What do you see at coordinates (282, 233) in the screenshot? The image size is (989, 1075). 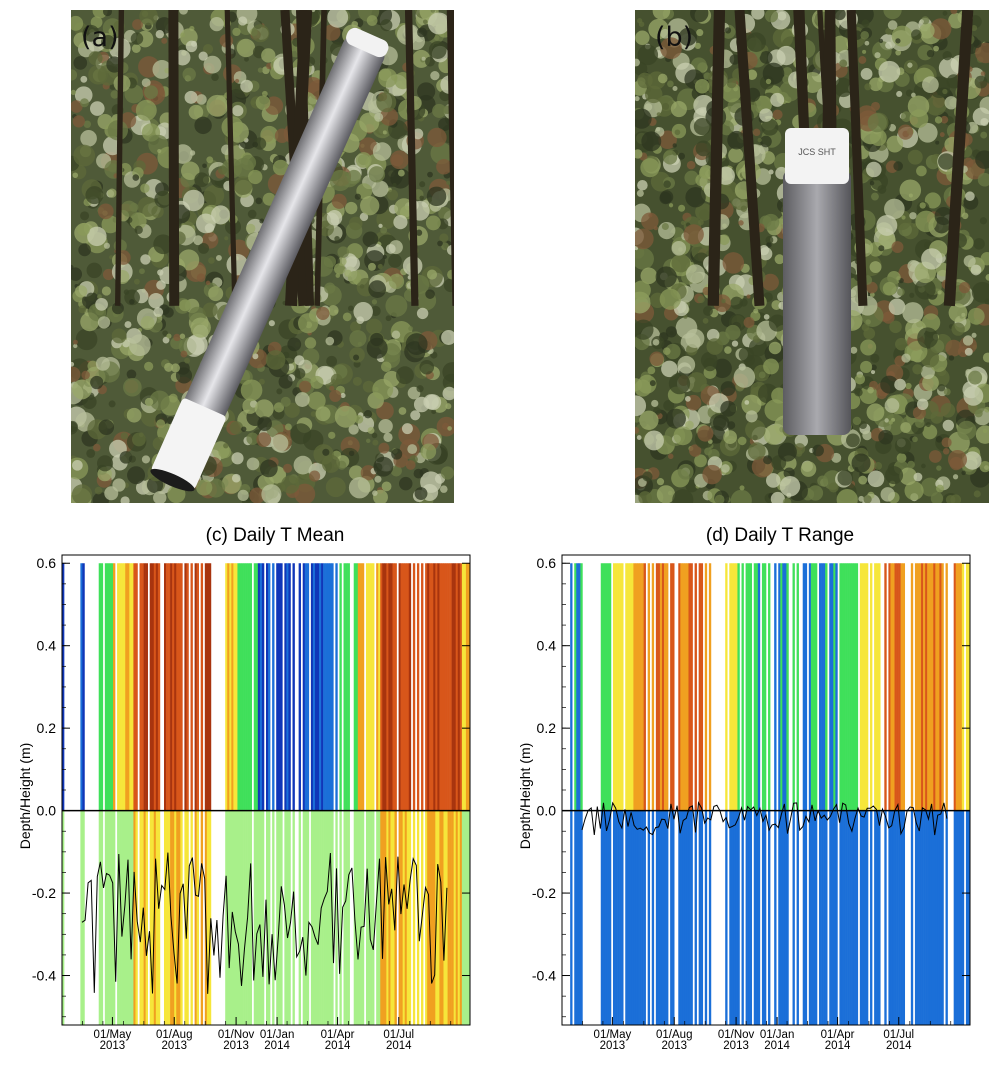 I see `sensor-tube` at bounding box center [282, 233].